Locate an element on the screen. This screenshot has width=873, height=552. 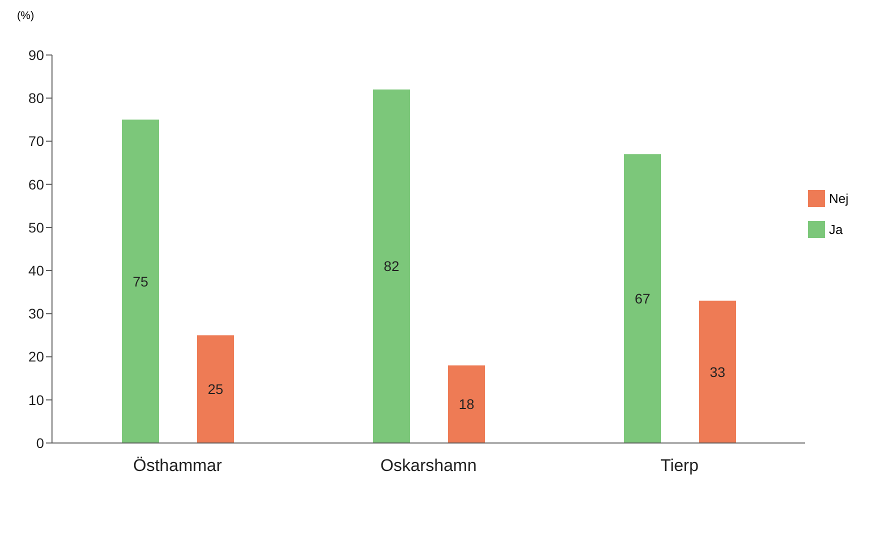
legend-label: Ja is located at coordinates (836, 229).